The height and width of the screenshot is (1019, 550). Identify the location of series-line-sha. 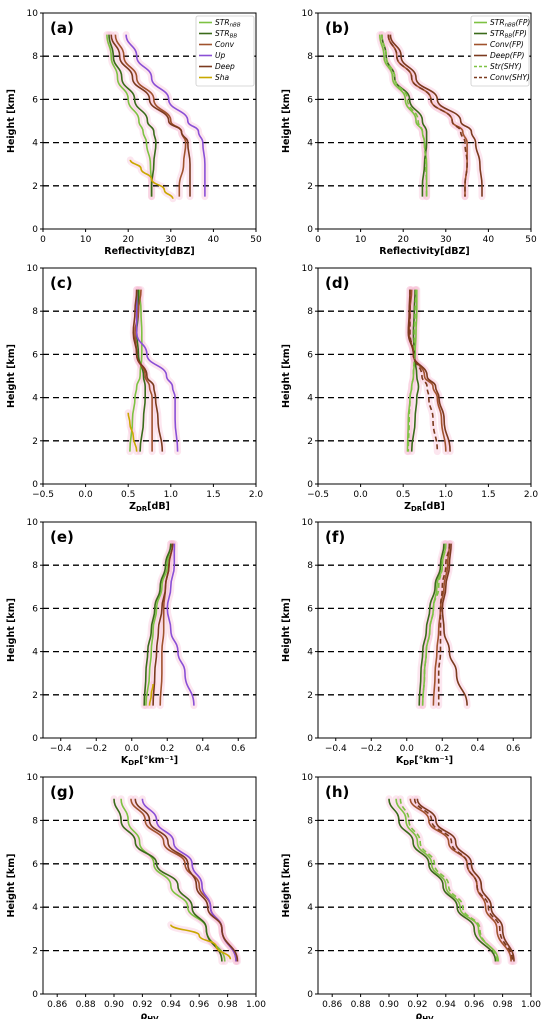
(201, 942).